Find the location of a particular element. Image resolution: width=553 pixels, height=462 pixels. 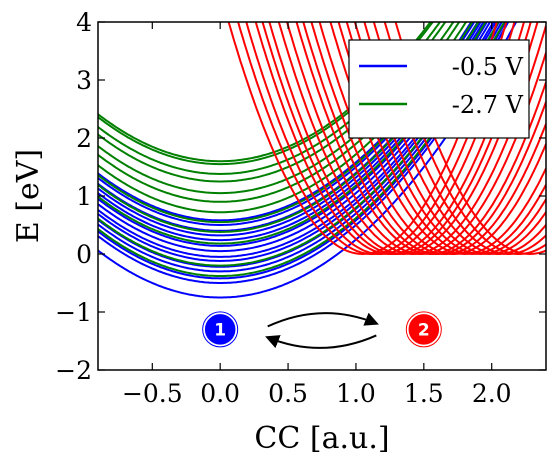

legend-box is located at coordinates (439, 89).